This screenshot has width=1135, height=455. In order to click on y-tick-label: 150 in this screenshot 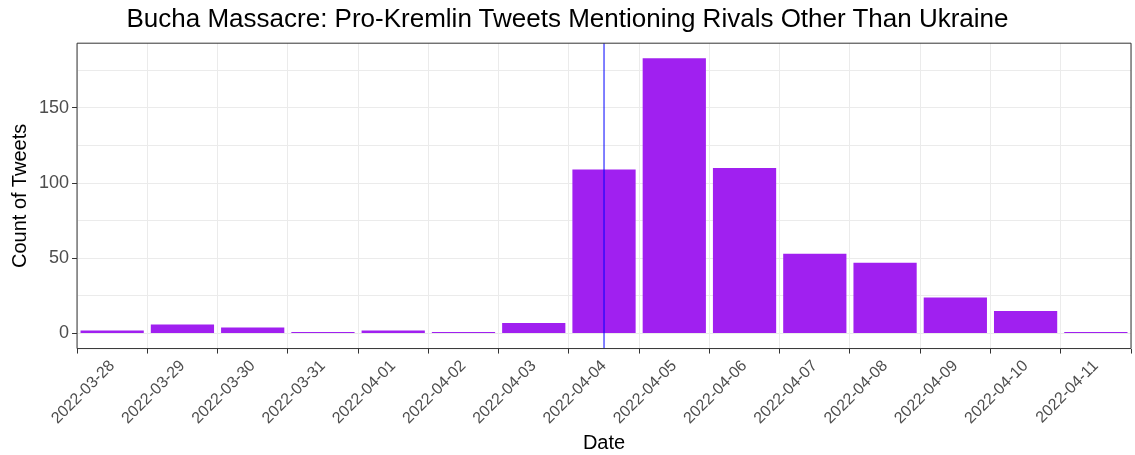, I will do `click(54, 106)`.